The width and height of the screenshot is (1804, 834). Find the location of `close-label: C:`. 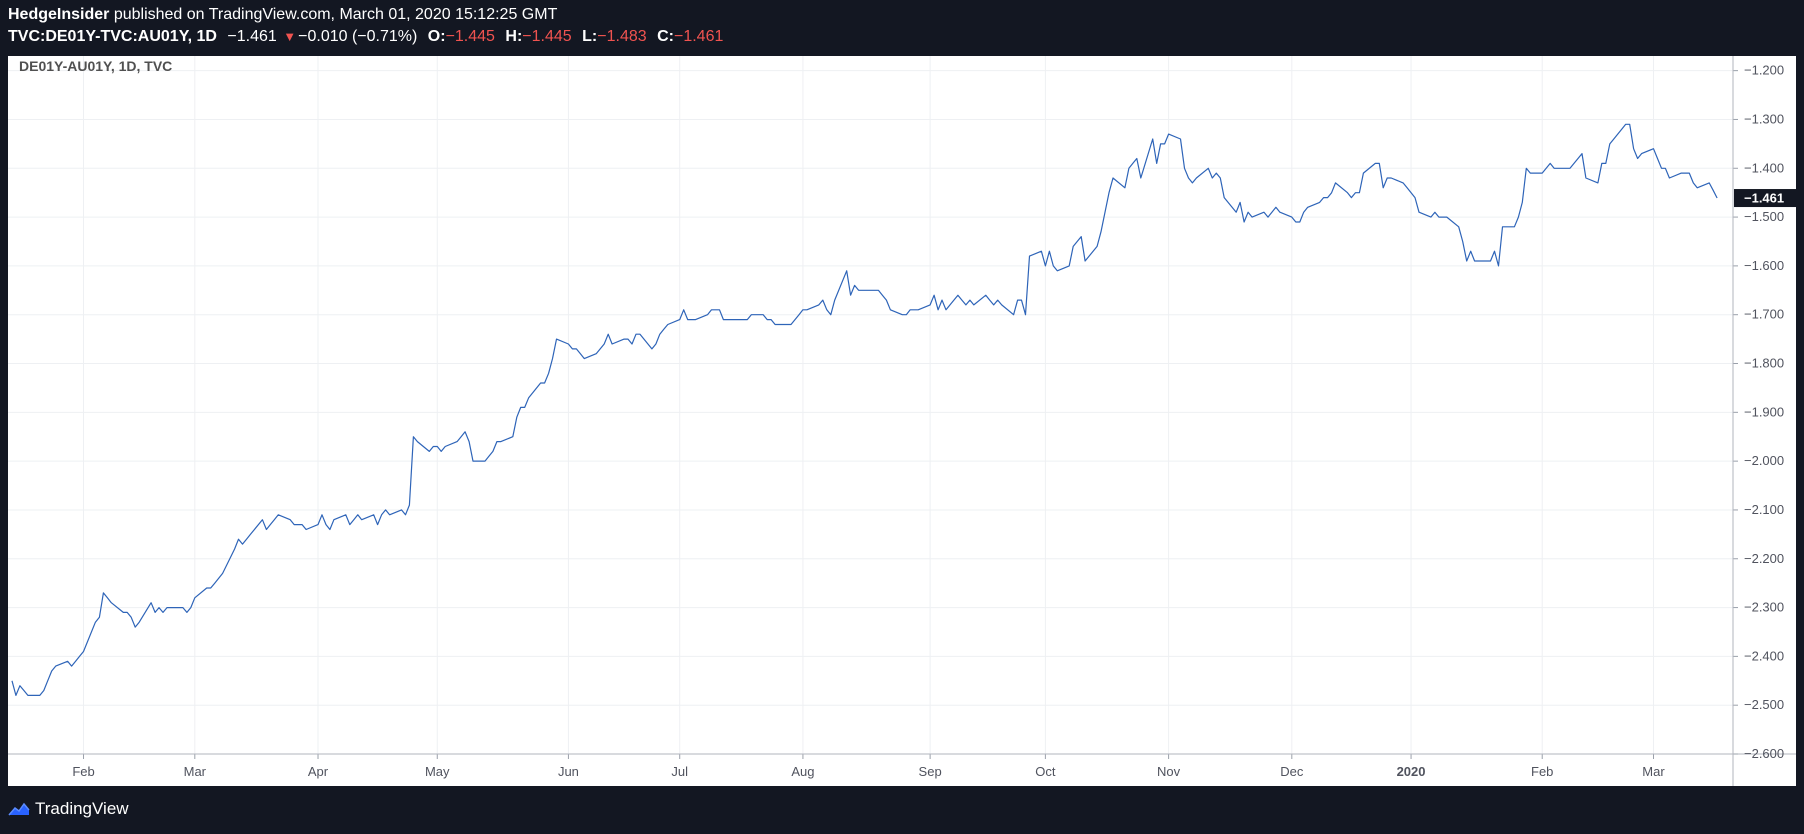

close-label: C: is located at coordinates (665, 36).